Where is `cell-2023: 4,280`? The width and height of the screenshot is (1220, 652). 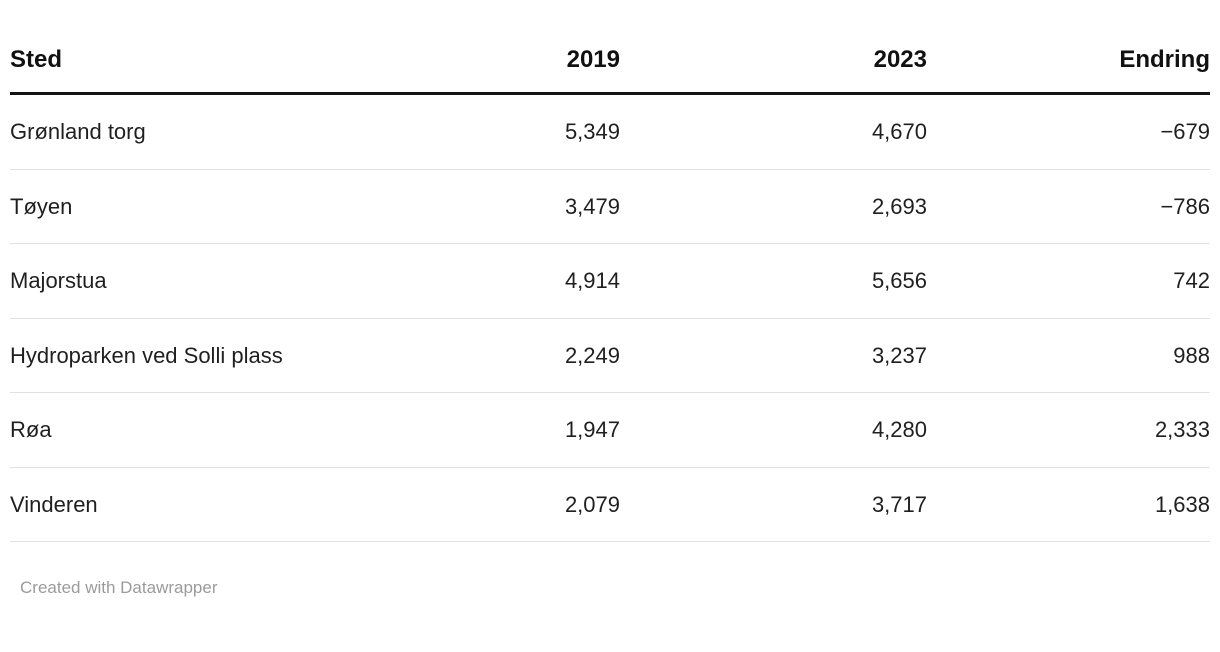 cell-2023: 4,280 is located at coordinates (773, 430).